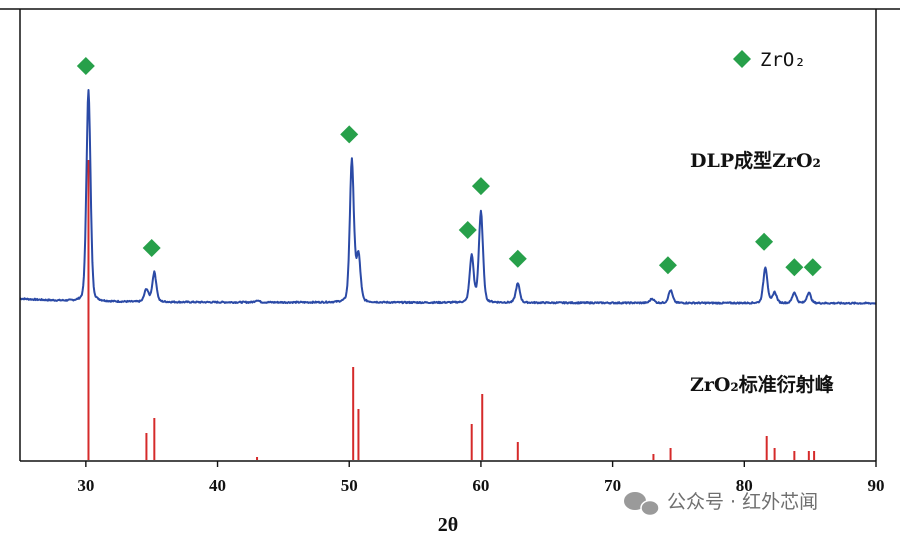 The image size is (900, 542). What do you see at coordinates (650, 508) in the screenshot?
I see `wechat-bubble-icon-small` at bounding box center [650, 508].